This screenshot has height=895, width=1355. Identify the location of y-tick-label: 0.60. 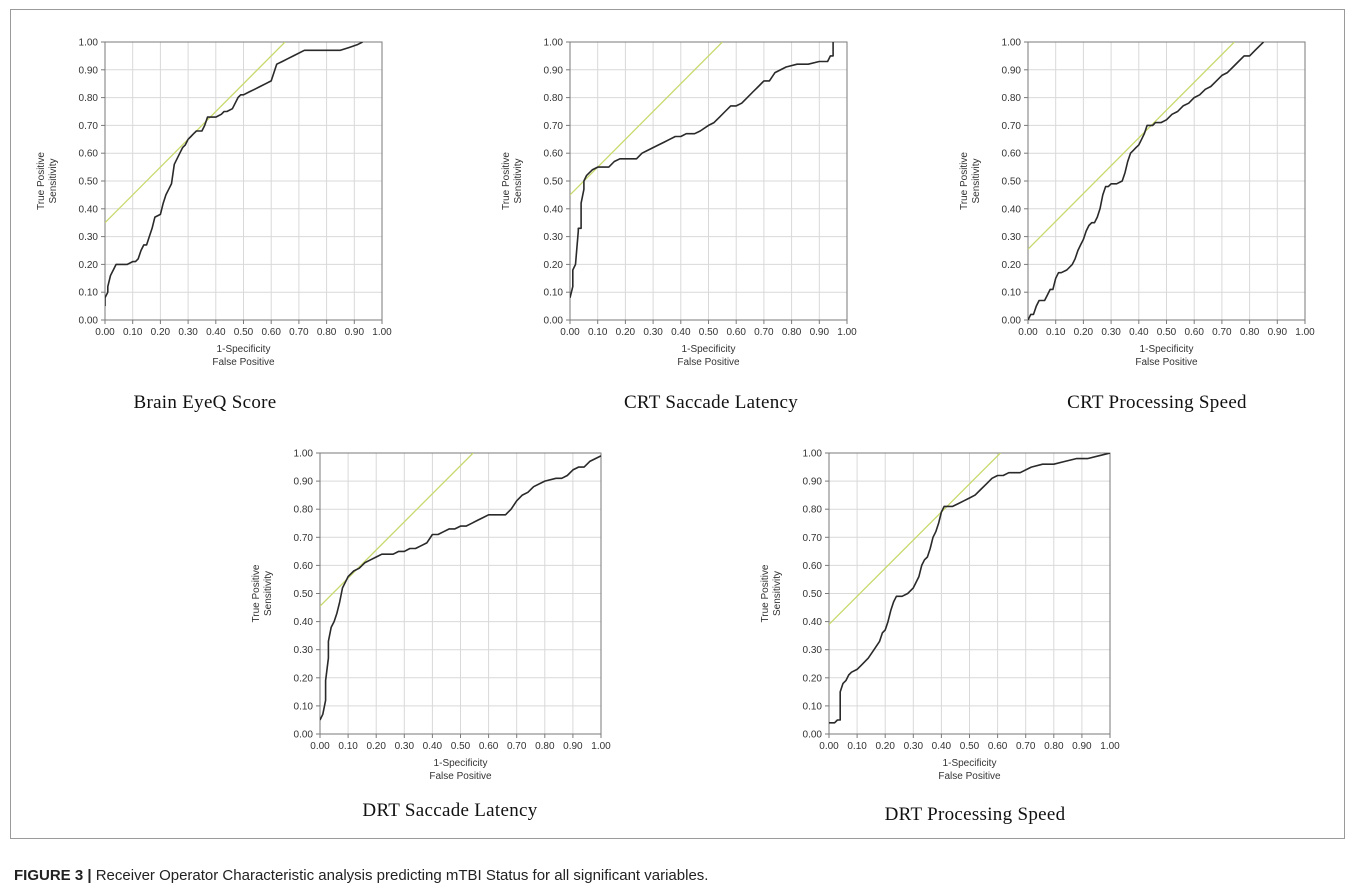
(813, 566).